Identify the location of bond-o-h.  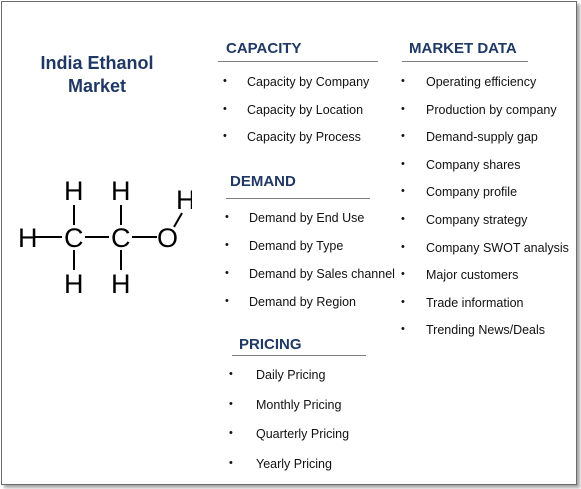
(178, 220).